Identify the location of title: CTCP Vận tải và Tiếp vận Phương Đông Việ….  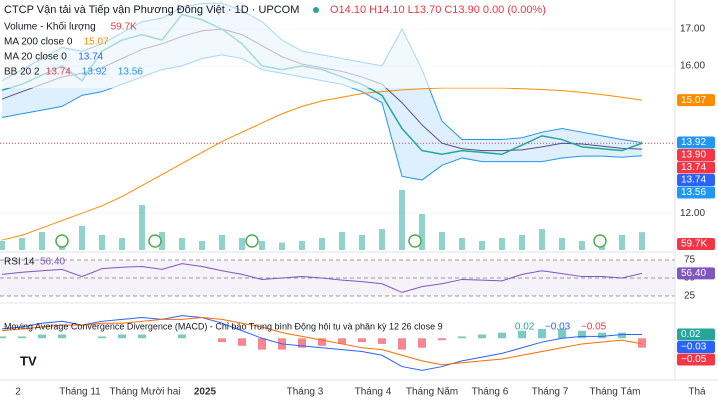
(151, 10).